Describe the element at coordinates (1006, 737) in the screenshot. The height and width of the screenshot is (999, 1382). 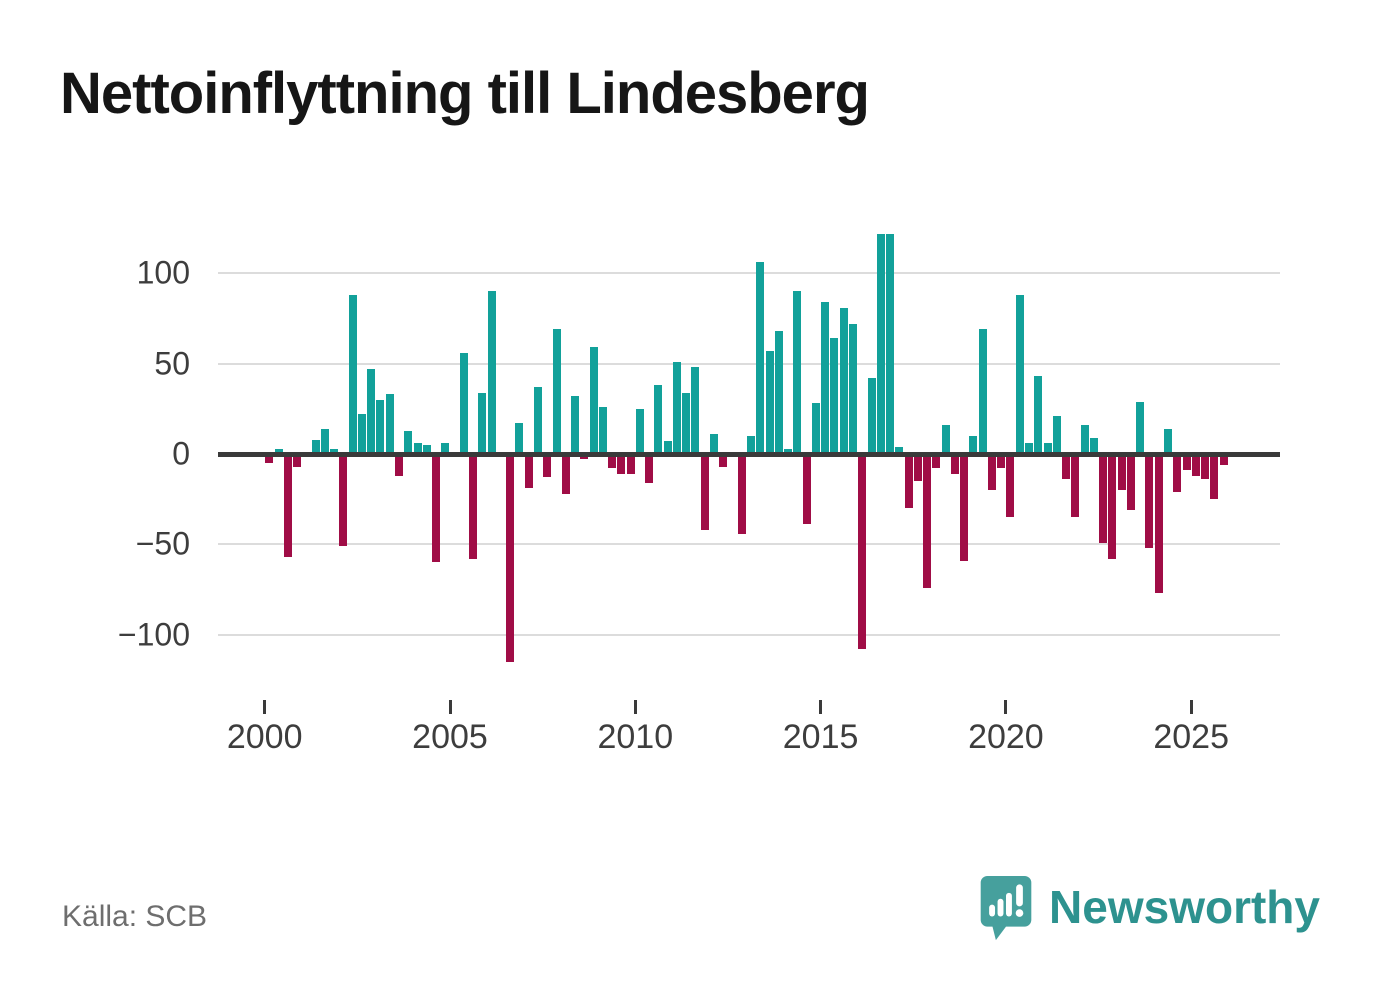
I see `x-axis-label: 2020` at that location.